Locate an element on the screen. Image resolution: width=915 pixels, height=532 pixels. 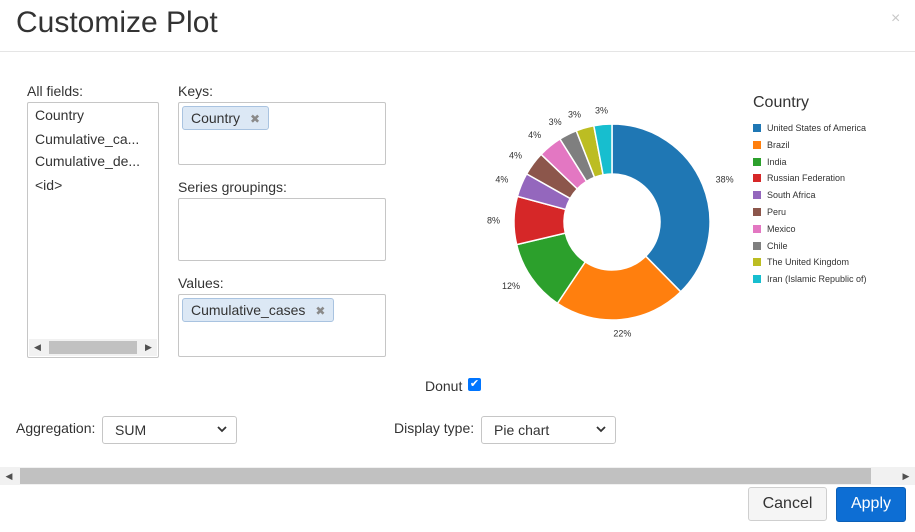
legend-item-7: Chile is located at coordinates (770, 246).